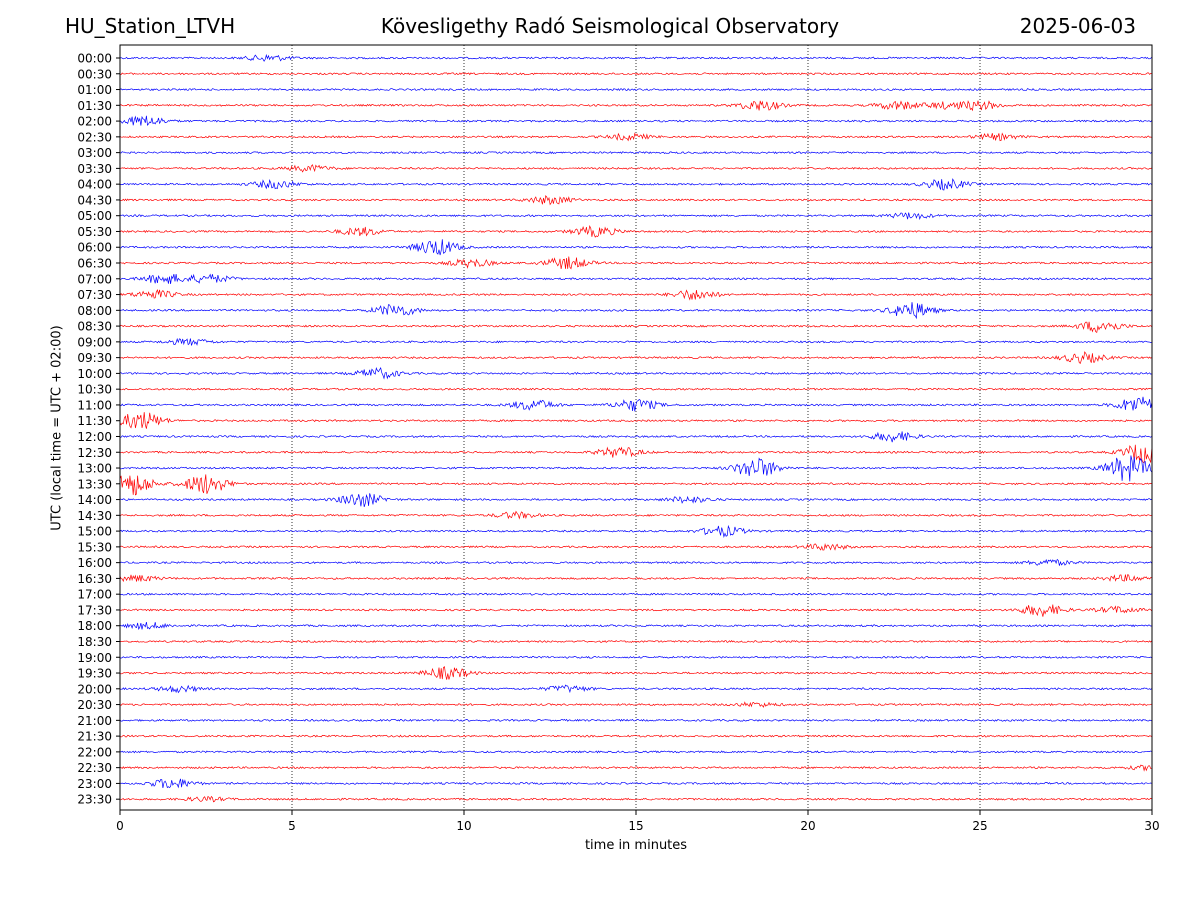 The width and height of the screenshot is (1200, 900). I want to click on x-axis-label: time in minutes, so click(636, 845).